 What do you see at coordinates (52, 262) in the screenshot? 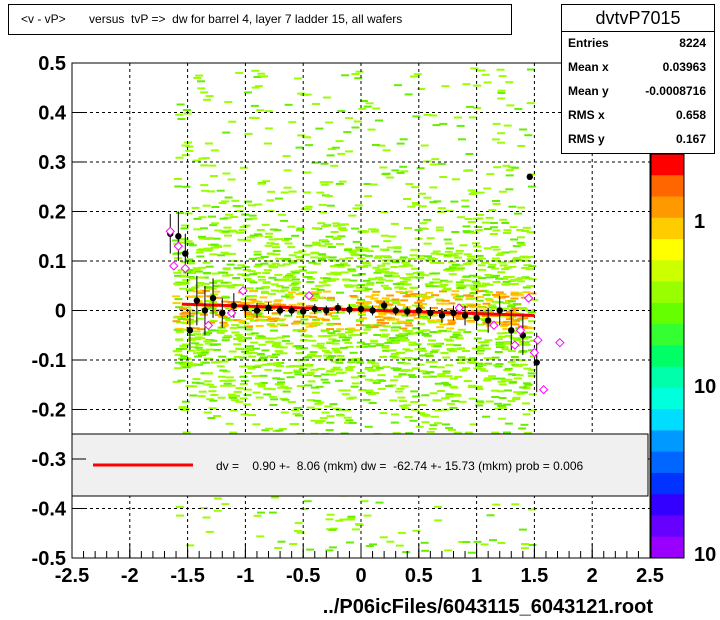
I see `y-tick-label: 0.1` at bounding box center [52, 262].